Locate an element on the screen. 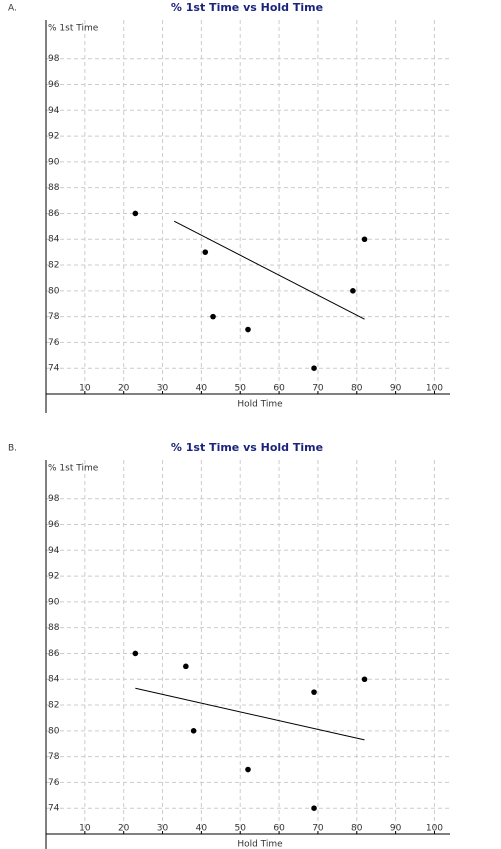 The height and width of the screenshot is (849, 501). panel-label: B. is located at coordinates (12, 449).